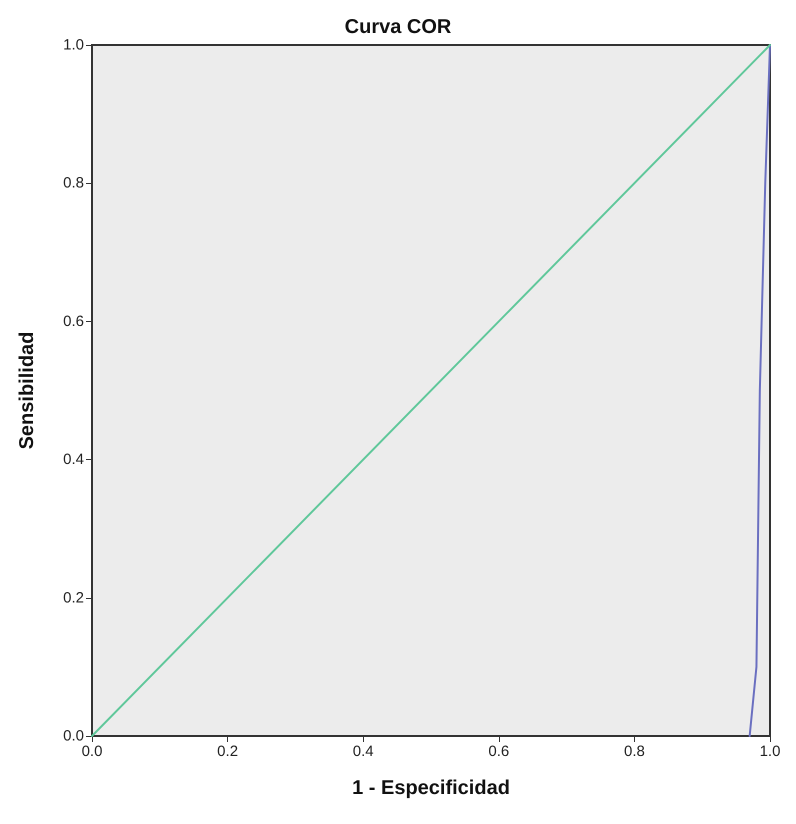 Image resolution: width=796 pixels, height=824 pixels. I want to click on y-tick-label: 0.8, so click(73, 183).